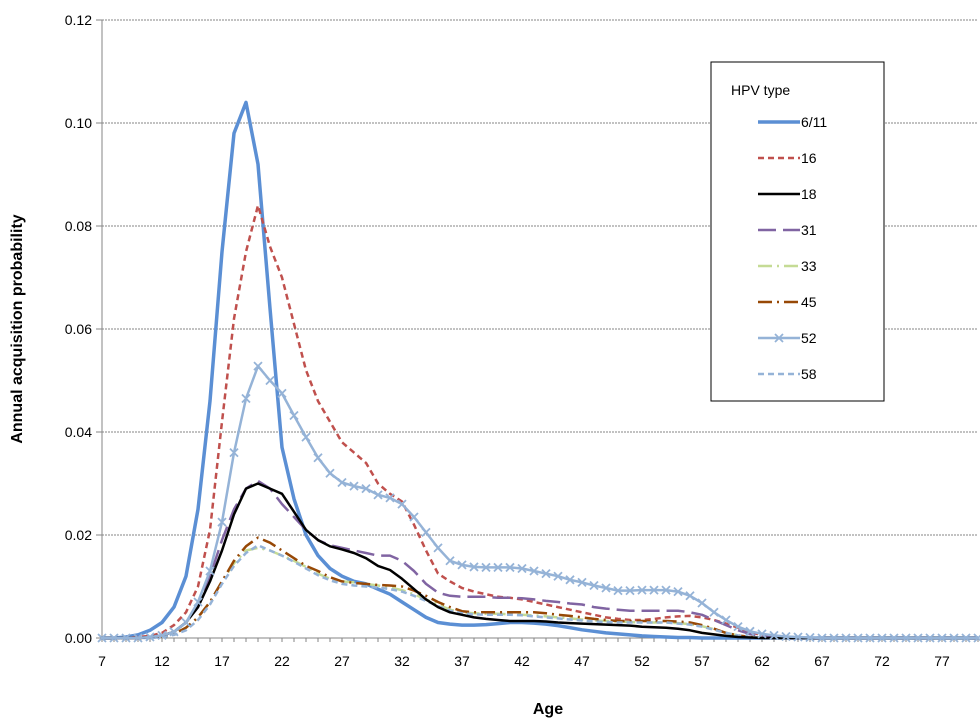 The width and height of the screenshot is (980, 725). I want to click on legend-label: 31, so click(809, 230).